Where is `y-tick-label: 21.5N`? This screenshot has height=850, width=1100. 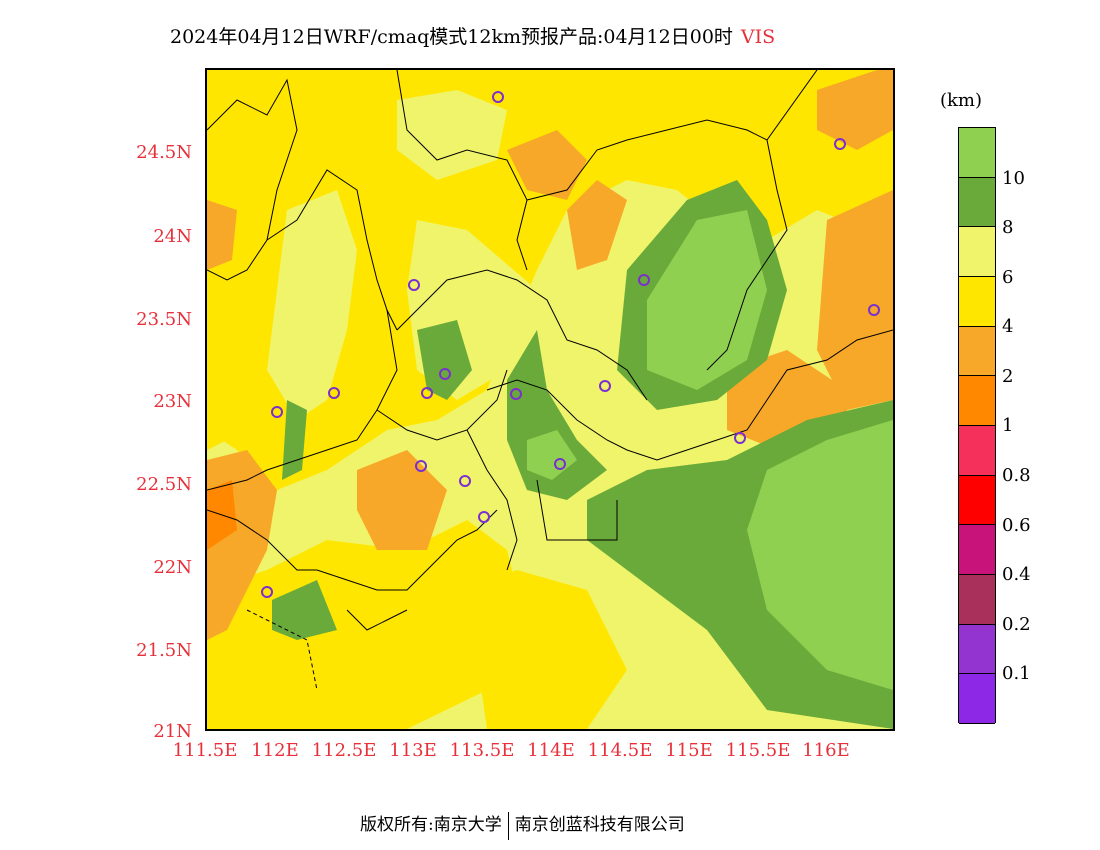 y-tick-label: 21.5N is located at coordinates (164, 650).